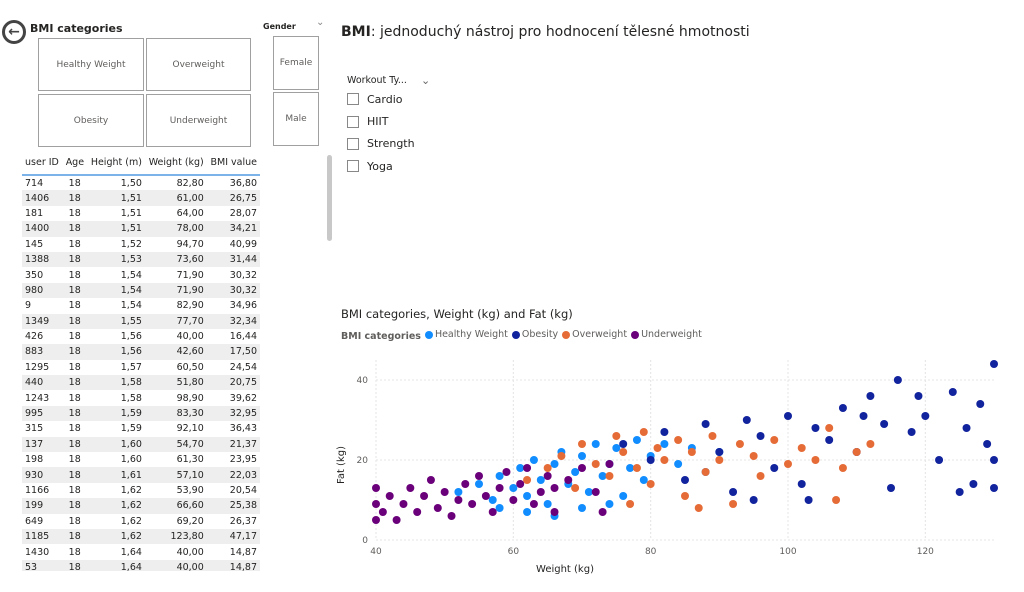 The height and width of the screenshot is (592, 1024). Describe the element at coordinates (34, 460) in the screenshot. I see `table-cell: 198` at that location.